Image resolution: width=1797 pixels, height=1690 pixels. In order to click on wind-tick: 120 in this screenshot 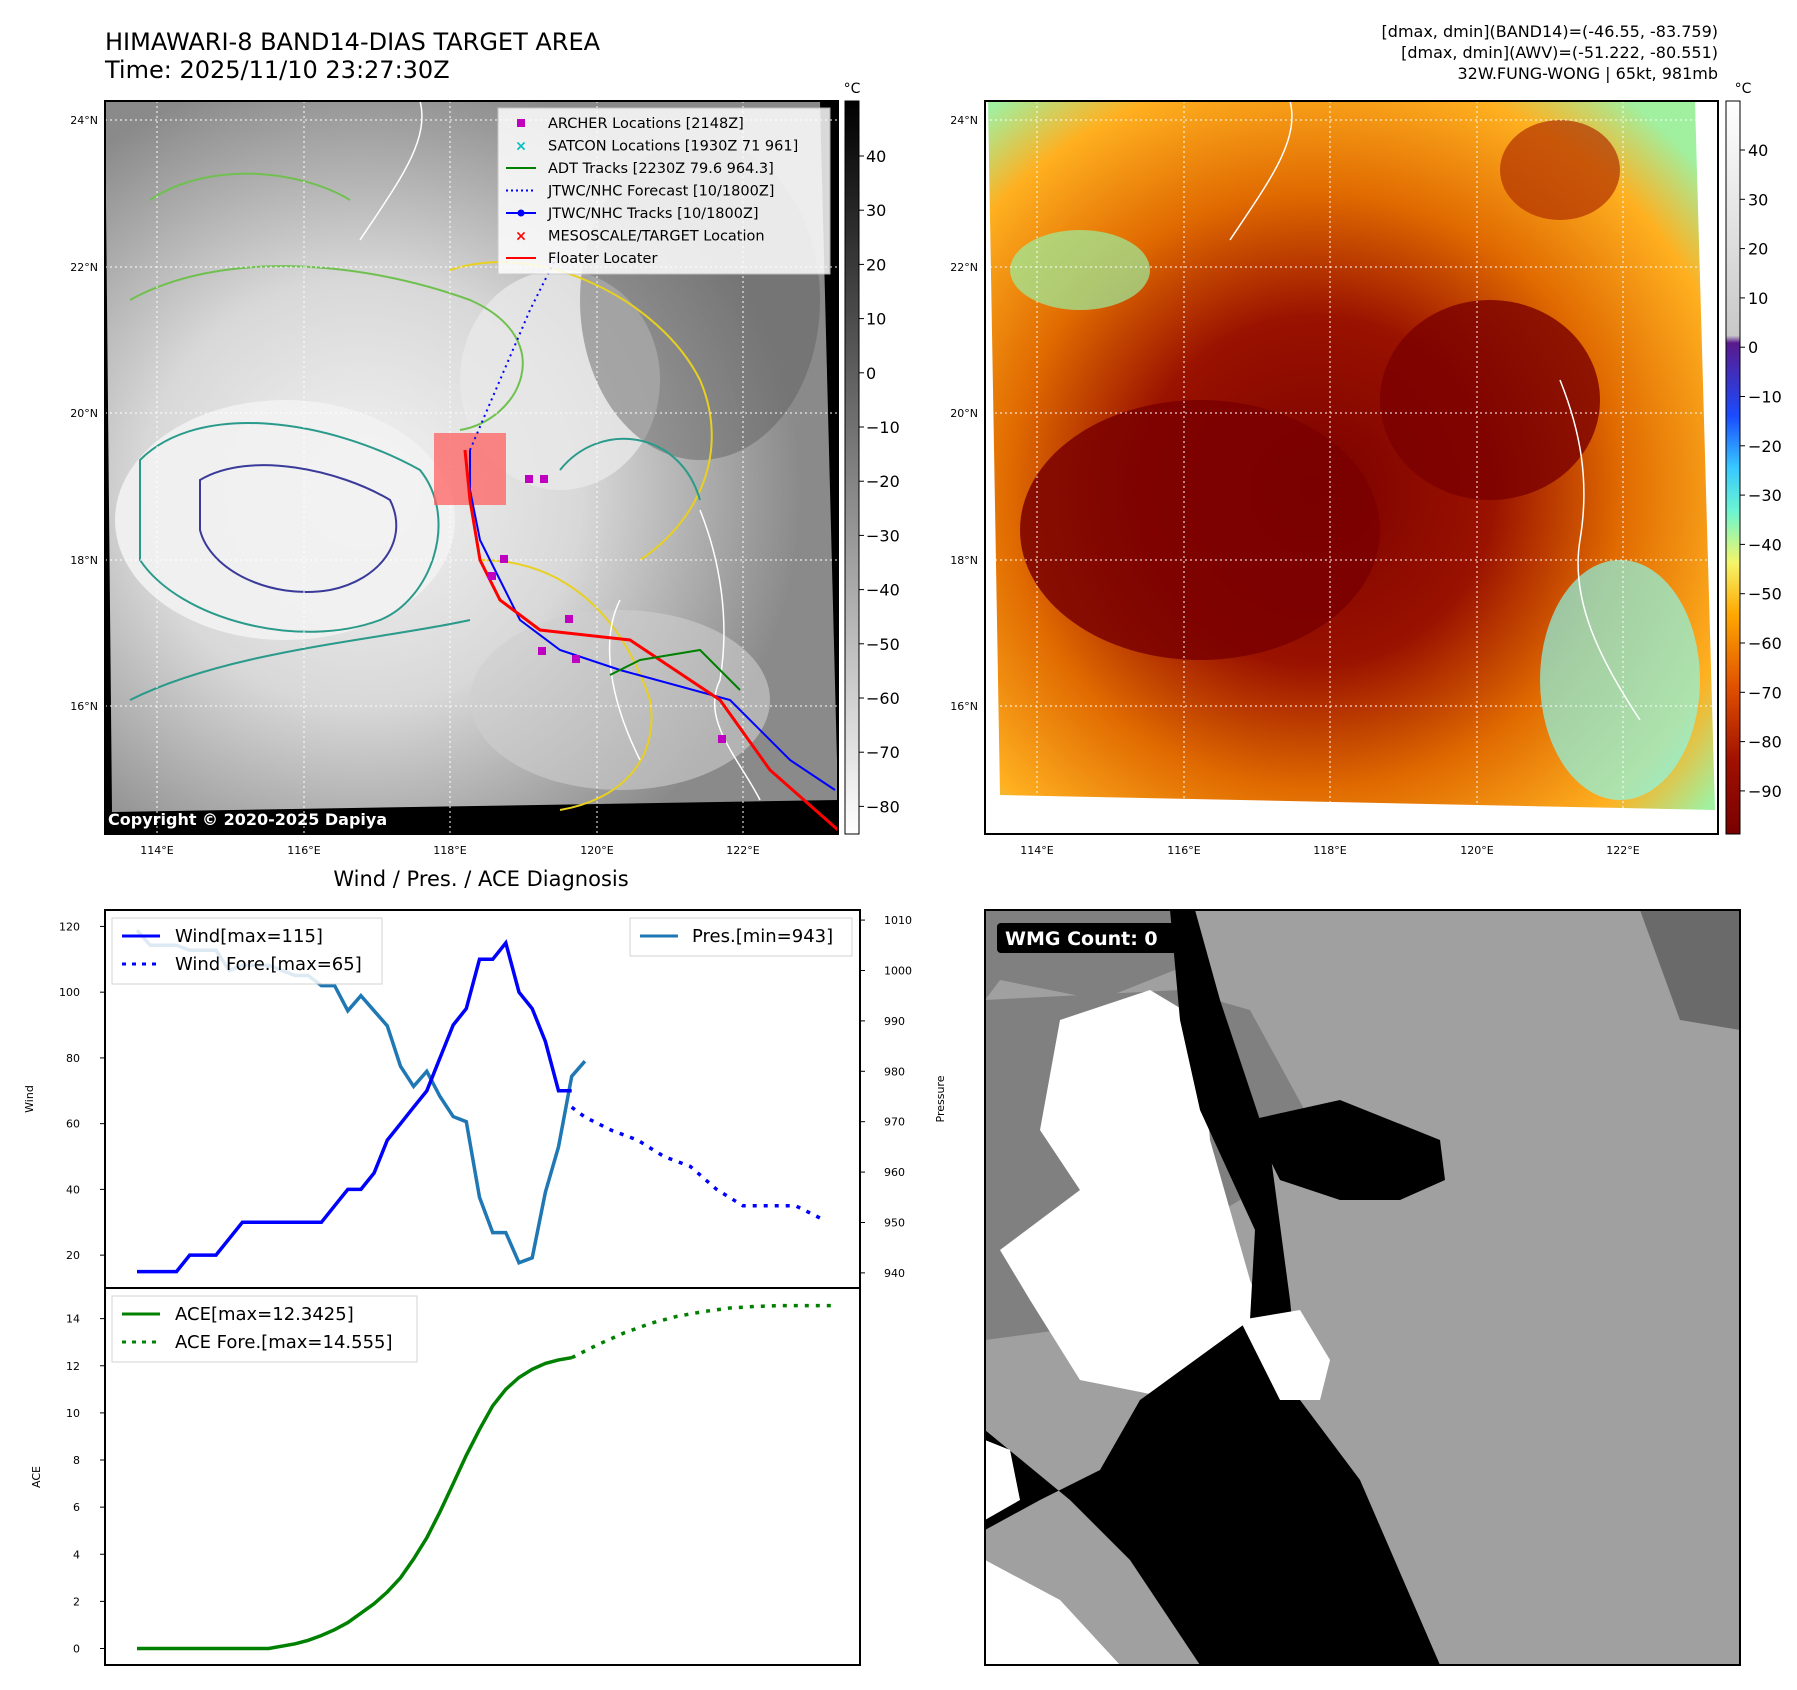, I will do `click(69, 926)`.